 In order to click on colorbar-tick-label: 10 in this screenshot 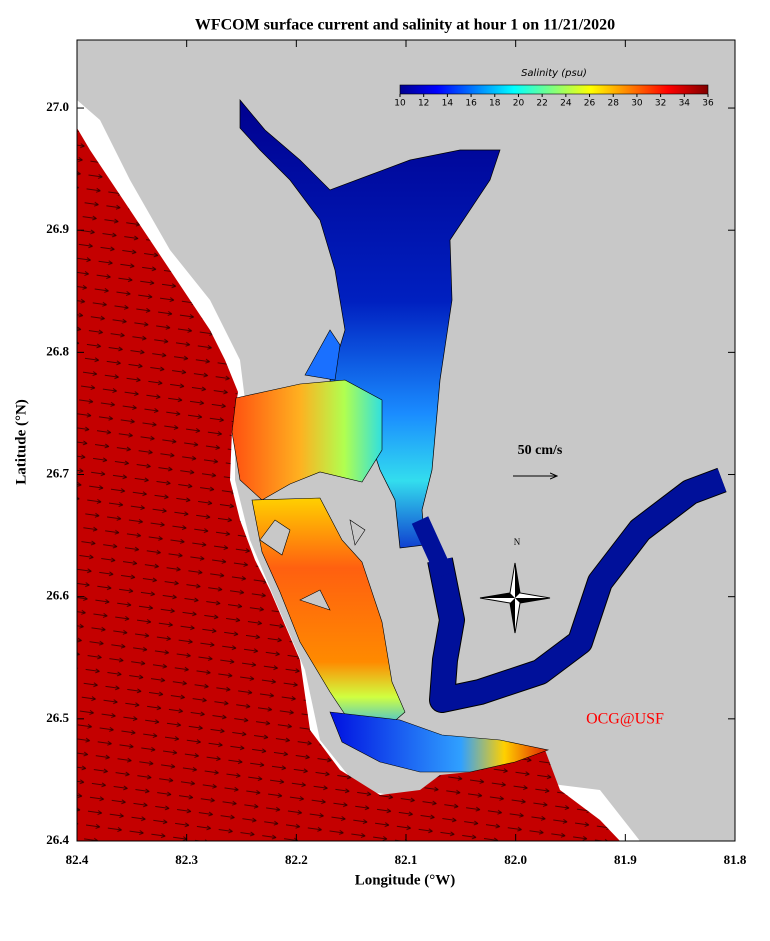, I will do `click(400, 104)`.